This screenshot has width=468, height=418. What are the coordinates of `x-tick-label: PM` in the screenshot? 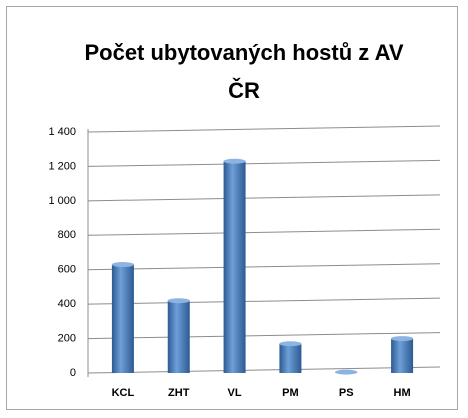 It's located at (290, 393).